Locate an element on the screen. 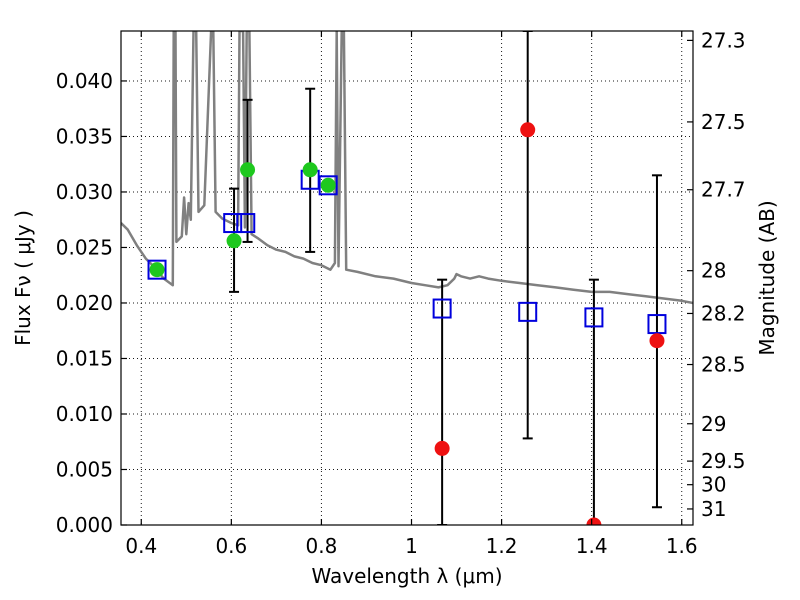  y2-tick-label: 28 is located at coordinates (713, 271).